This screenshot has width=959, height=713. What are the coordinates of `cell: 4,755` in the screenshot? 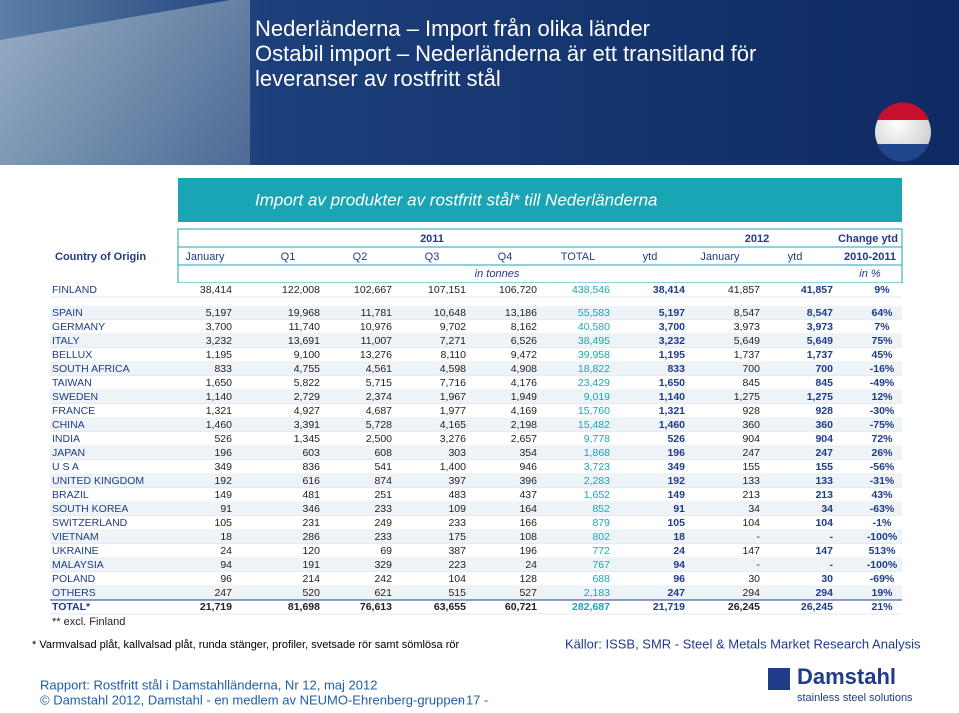 It's located at (307, 369).